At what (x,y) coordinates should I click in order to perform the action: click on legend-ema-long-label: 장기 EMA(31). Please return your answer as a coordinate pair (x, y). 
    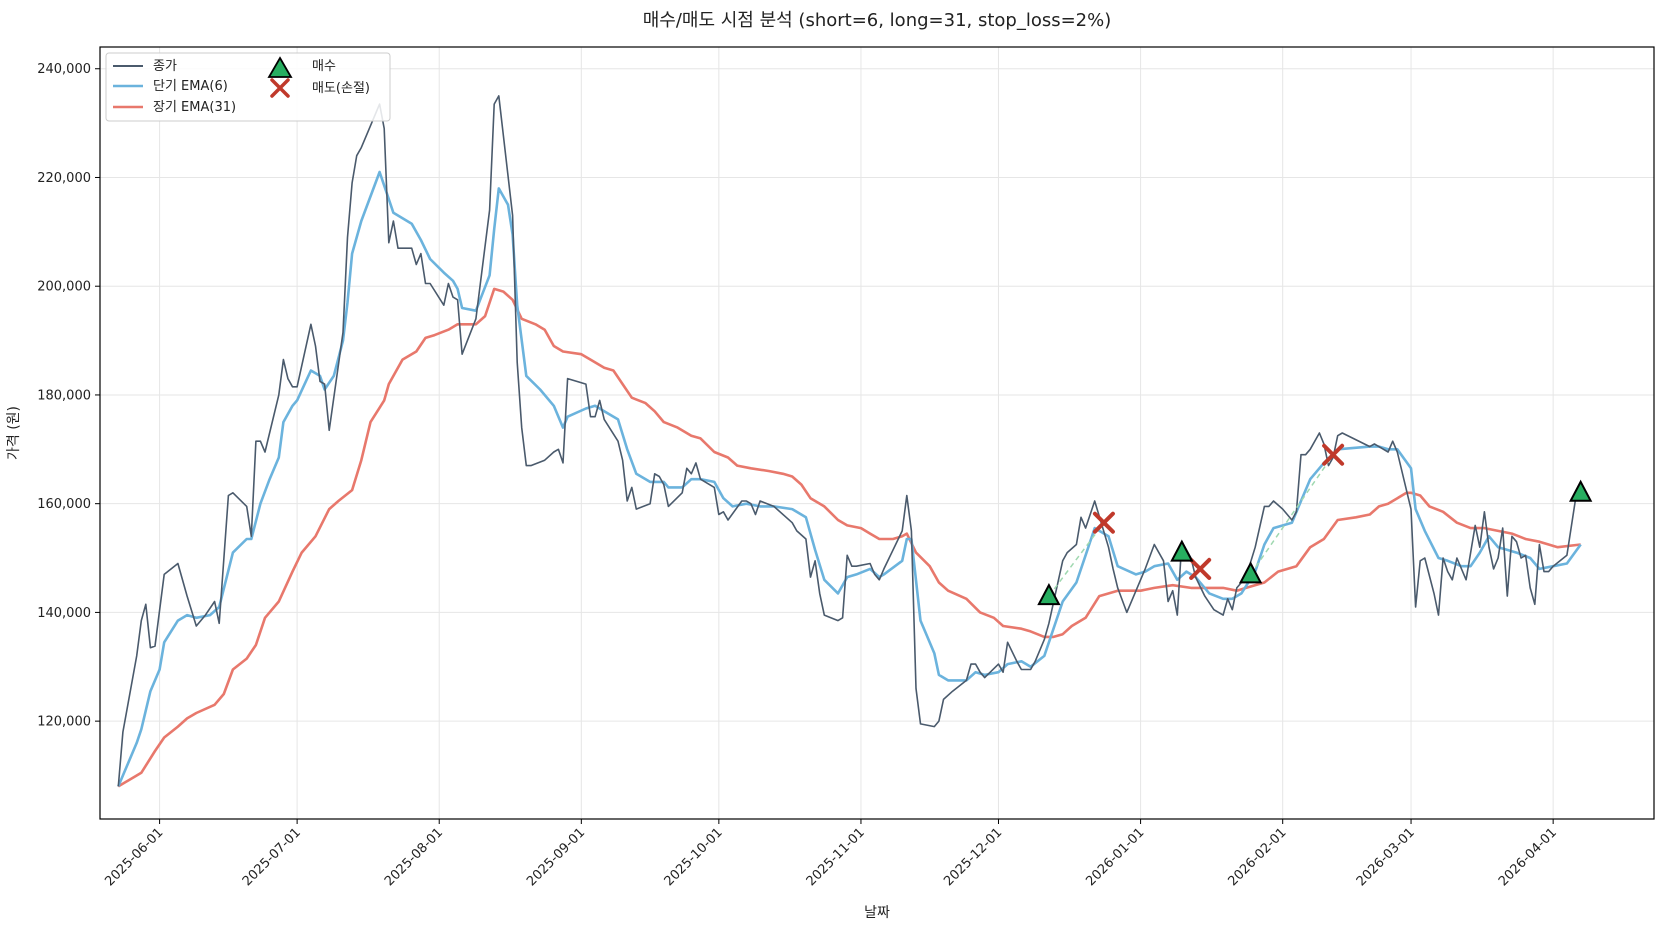
    Looking at the image, I should click on (194, 107).